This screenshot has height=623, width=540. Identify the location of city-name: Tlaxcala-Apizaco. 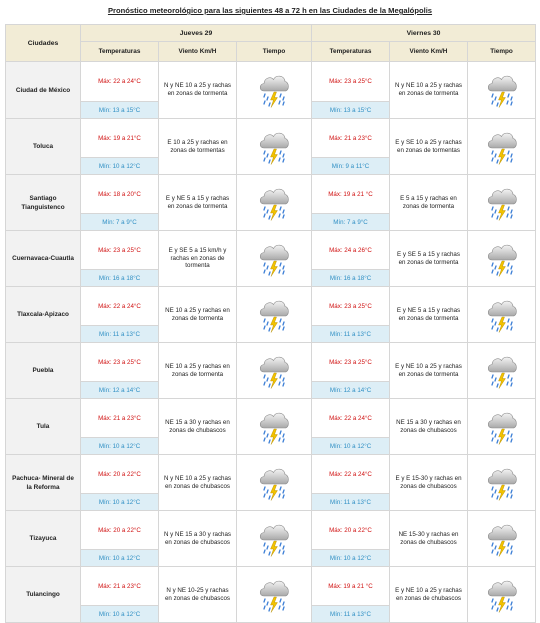
(43, 314).